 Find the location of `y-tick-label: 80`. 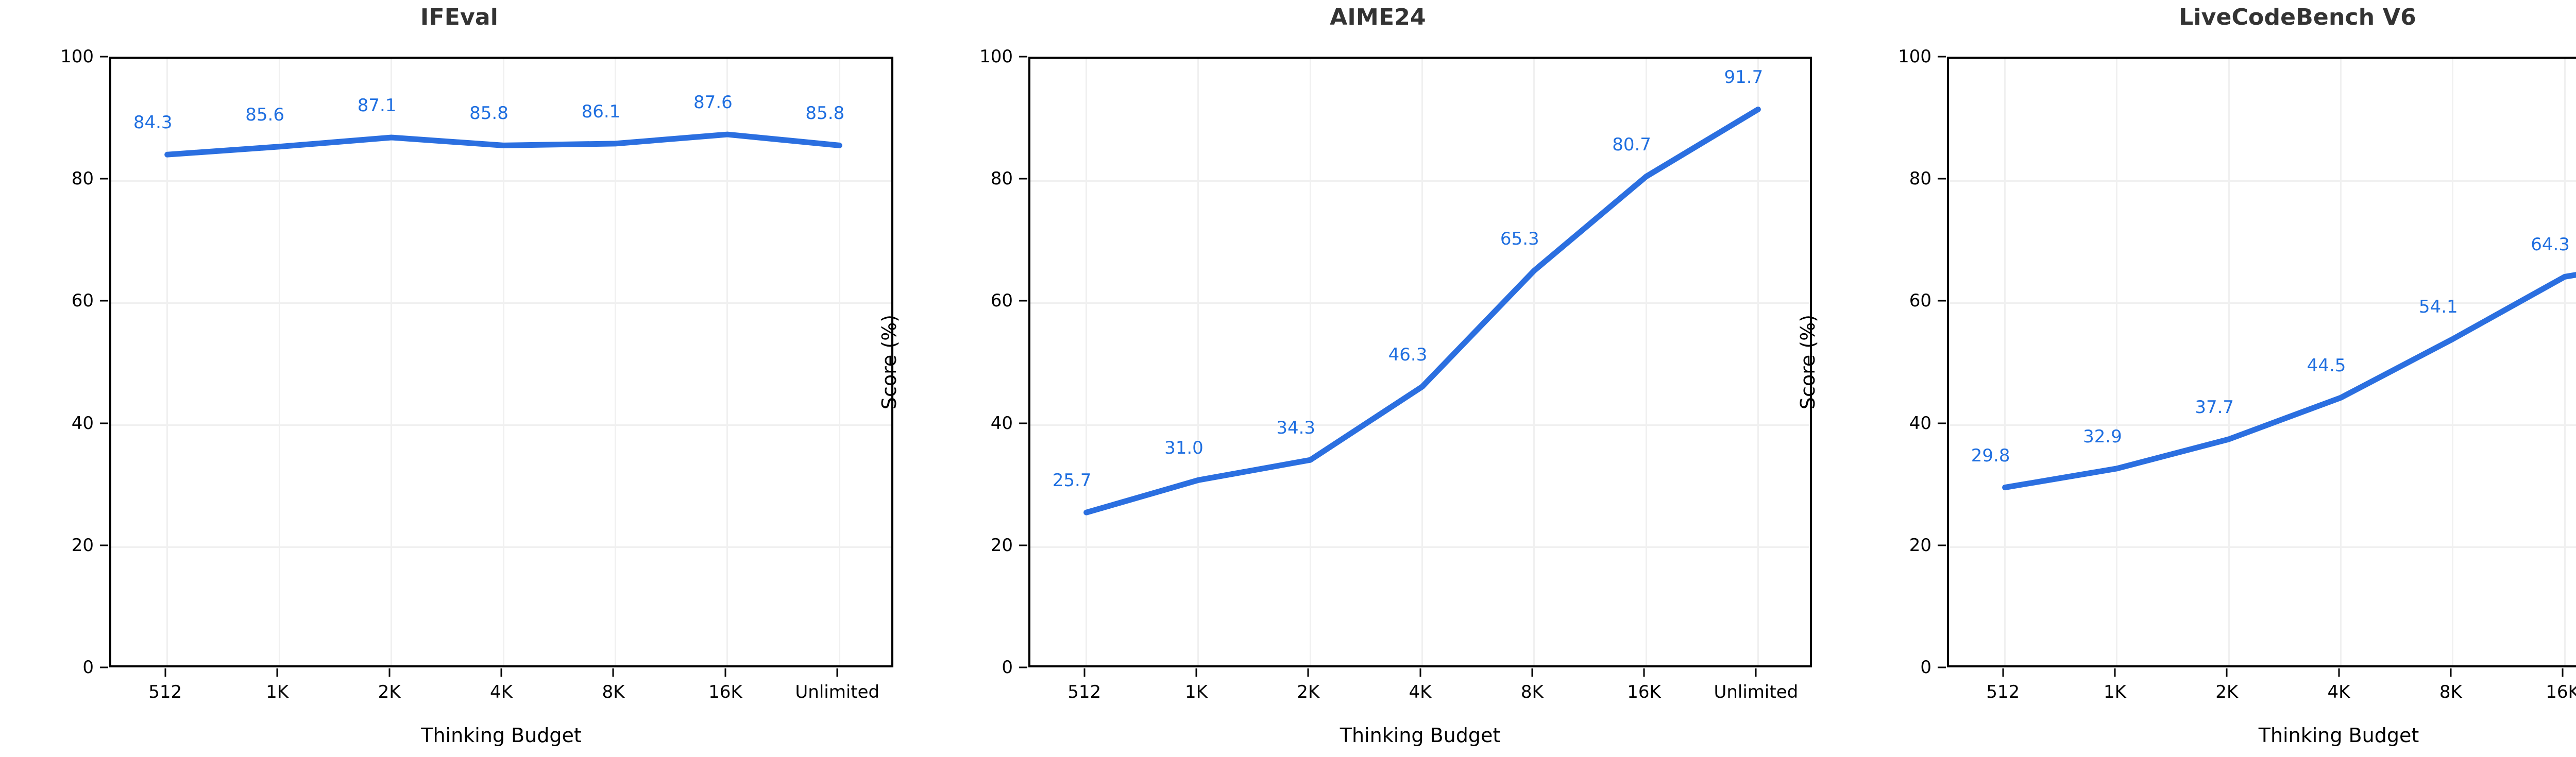

y-tick-label: 80 is located at coordinates (1920, 179).